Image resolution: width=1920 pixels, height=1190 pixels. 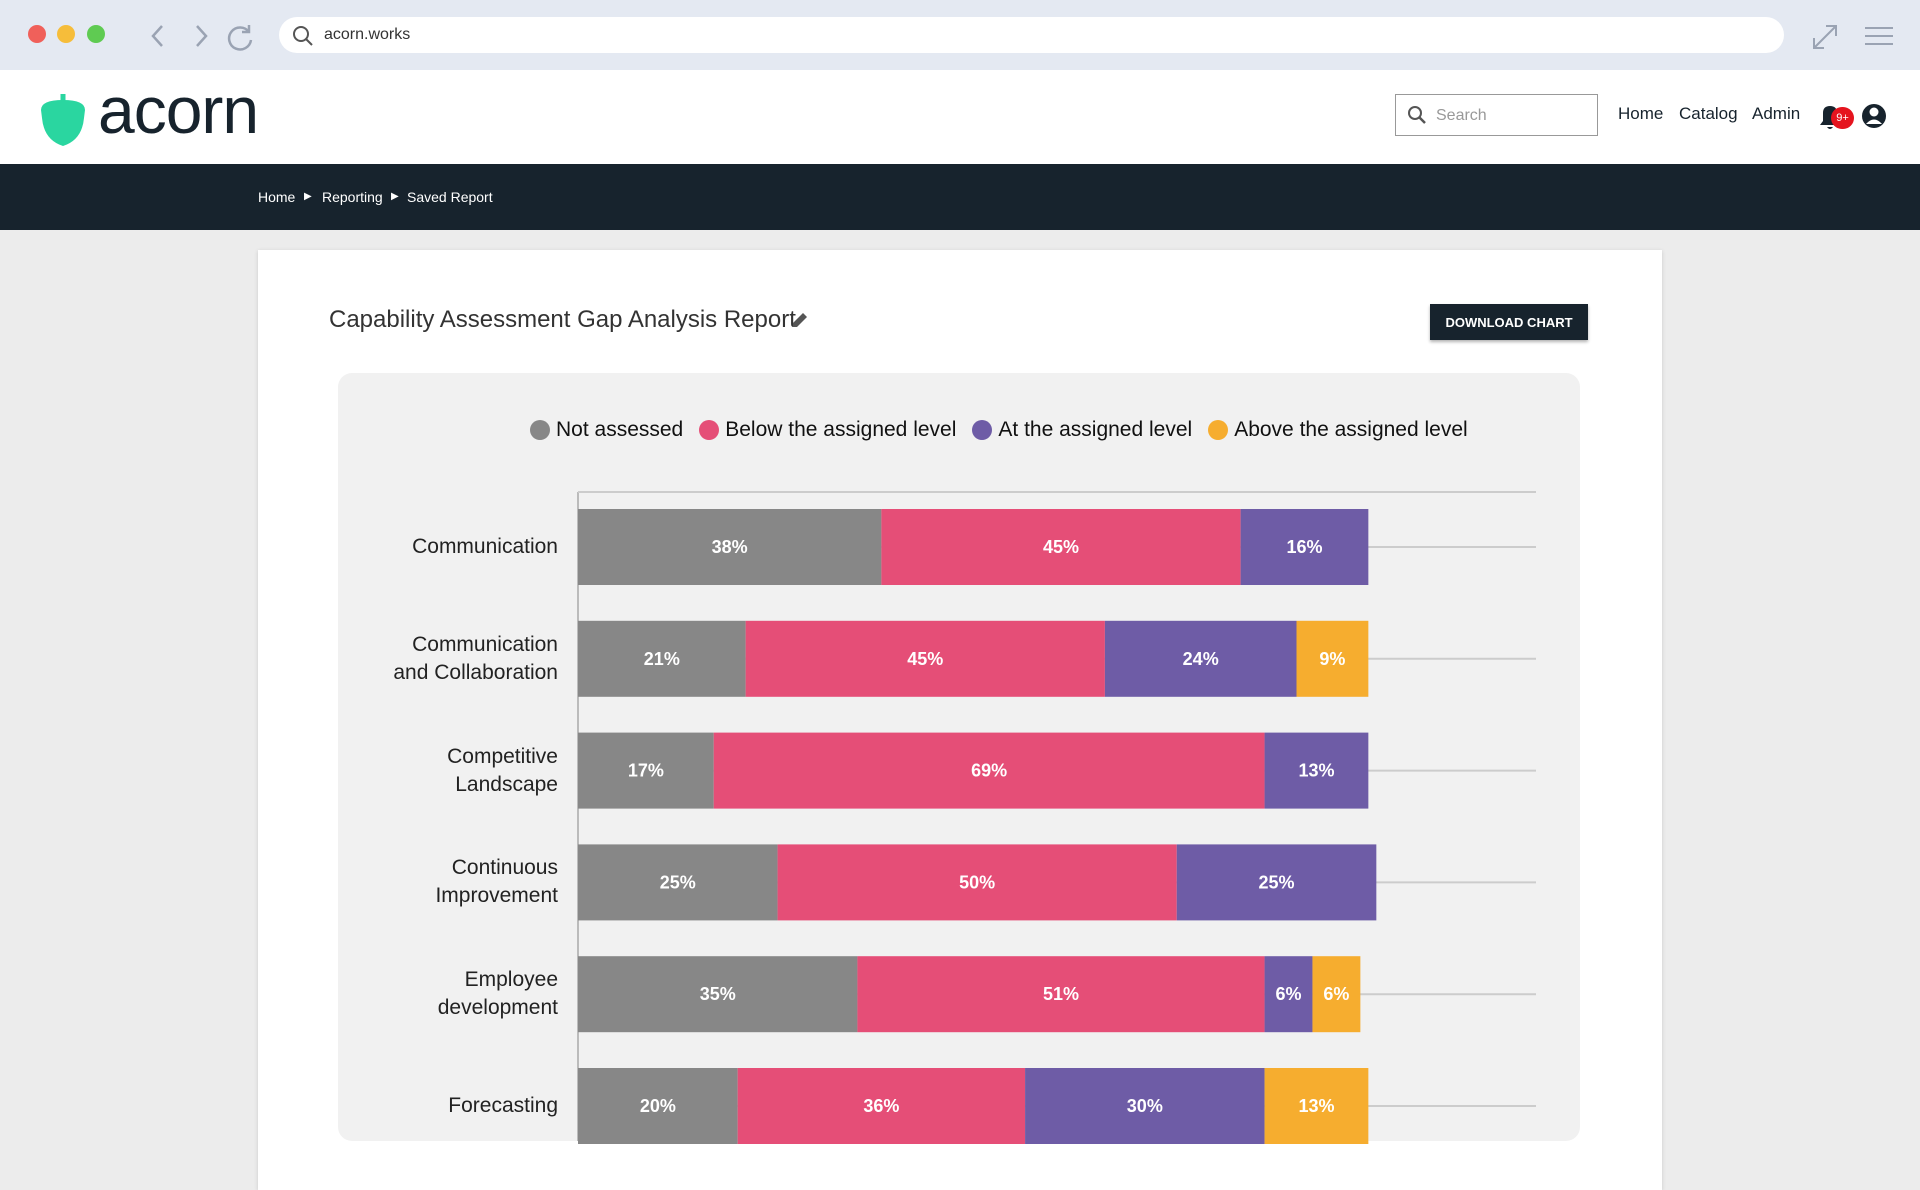 I want to click on legend-item: Below the assigned level, so click(x=827, y=430).